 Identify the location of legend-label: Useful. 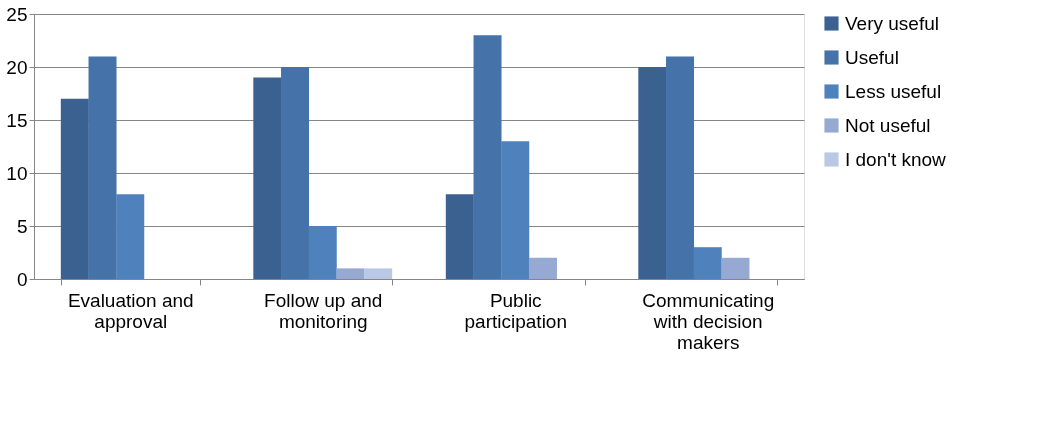
(872, 57).